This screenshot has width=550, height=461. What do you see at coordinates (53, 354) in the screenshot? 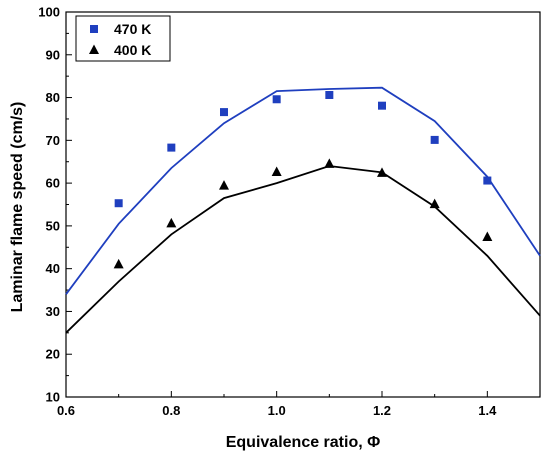
I see `y-tick-label: 20` at bounding box center [53, 354].